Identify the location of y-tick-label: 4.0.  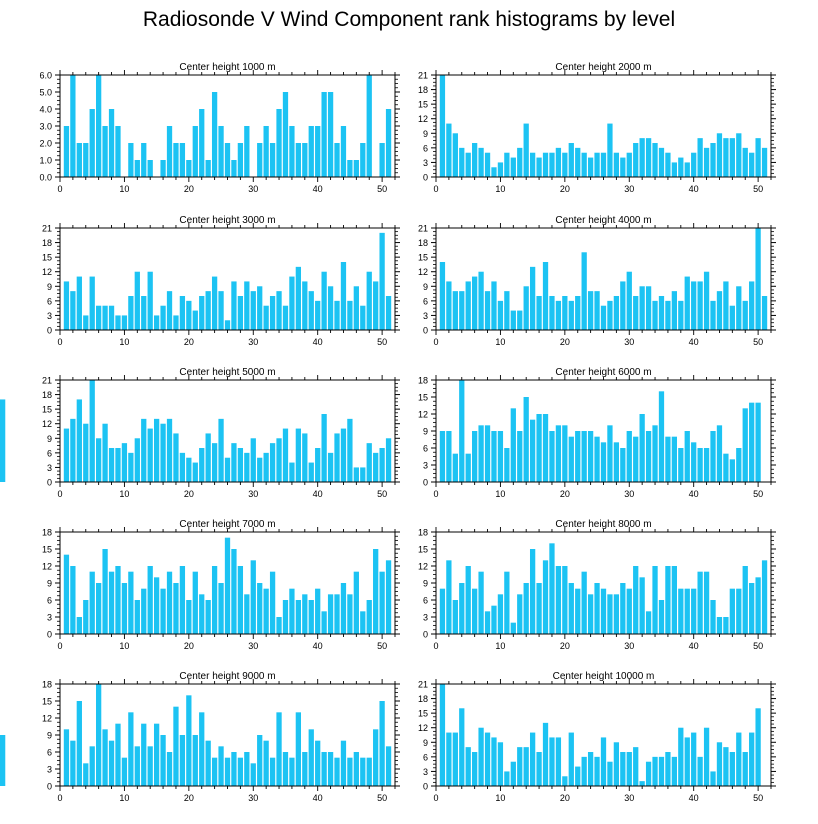
(45, 110).